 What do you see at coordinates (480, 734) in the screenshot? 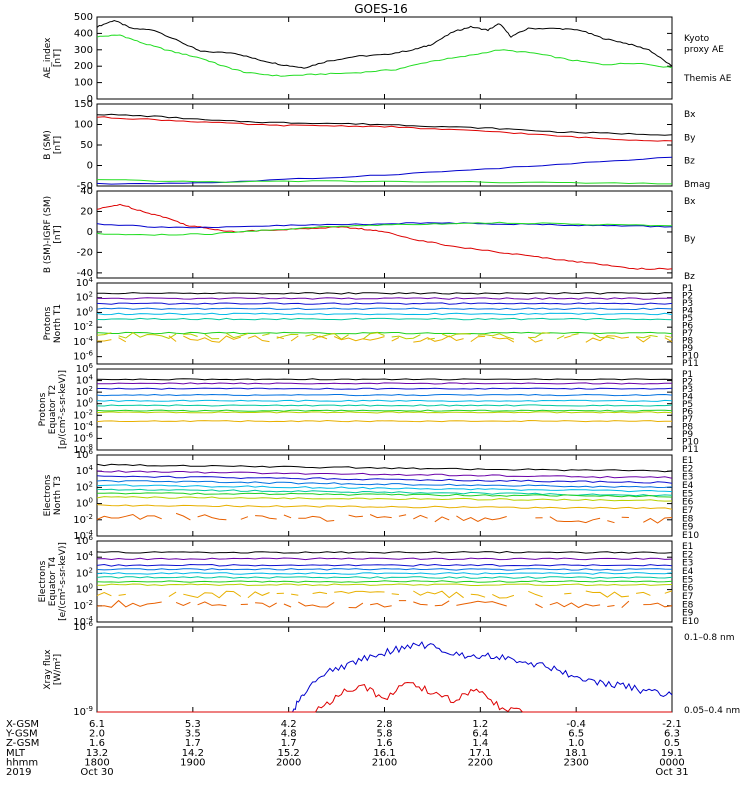
I see `ephemeris-value: 6.4` at bounding box center [480, 734].